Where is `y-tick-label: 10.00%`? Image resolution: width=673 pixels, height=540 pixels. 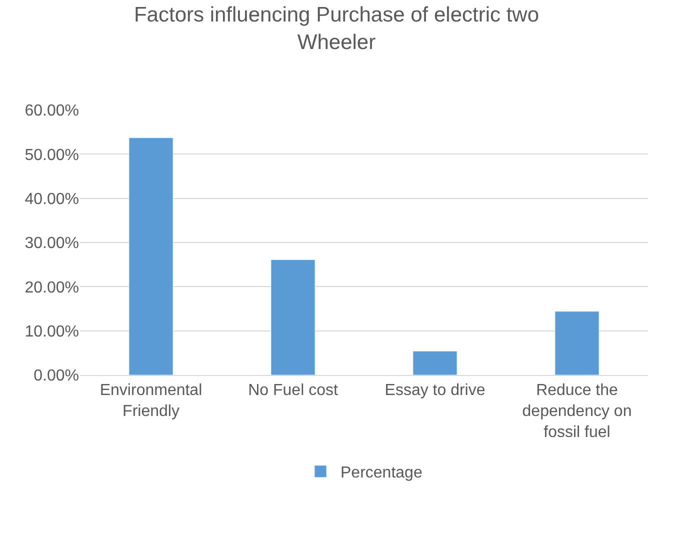 y-tick-label: 10.00% is located at coordinates (51, 331).